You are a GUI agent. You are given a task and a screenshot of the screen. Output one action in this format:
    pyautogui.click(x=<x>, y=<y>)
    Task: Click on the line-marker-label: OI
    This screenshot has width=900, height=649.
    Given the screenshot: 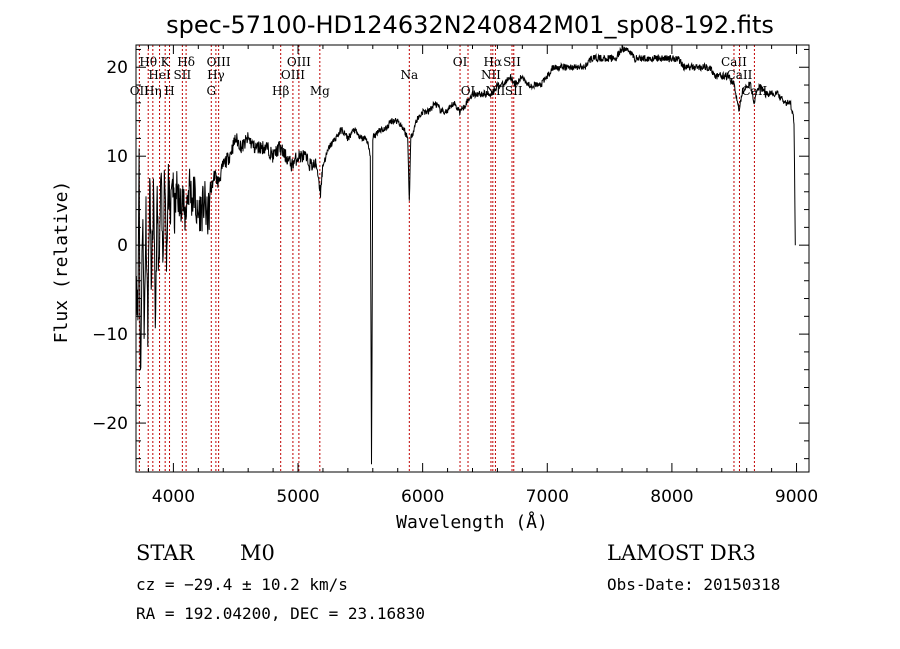 What is the action you would take?
    pyautogui.click(x=460, y=62)
    